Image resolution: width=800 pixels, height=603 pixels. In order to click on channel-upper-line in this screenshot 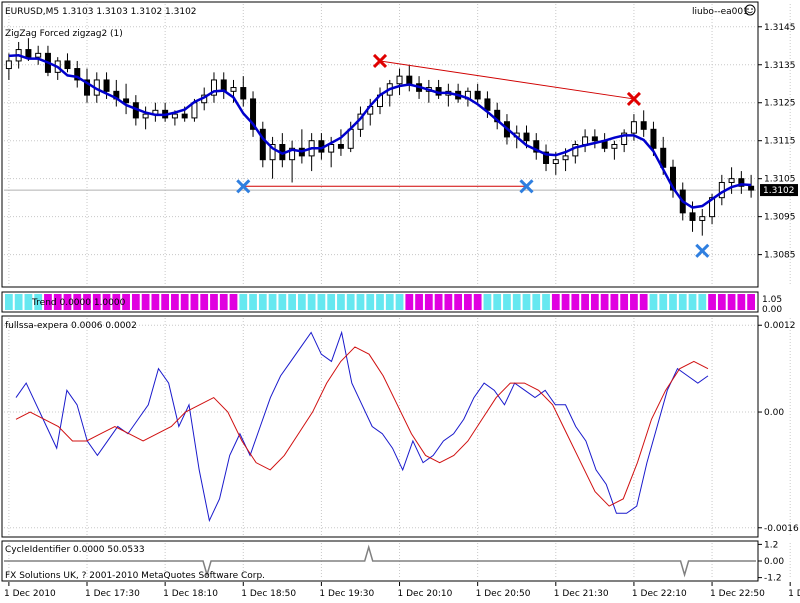, I will do `click(506, 80)`.